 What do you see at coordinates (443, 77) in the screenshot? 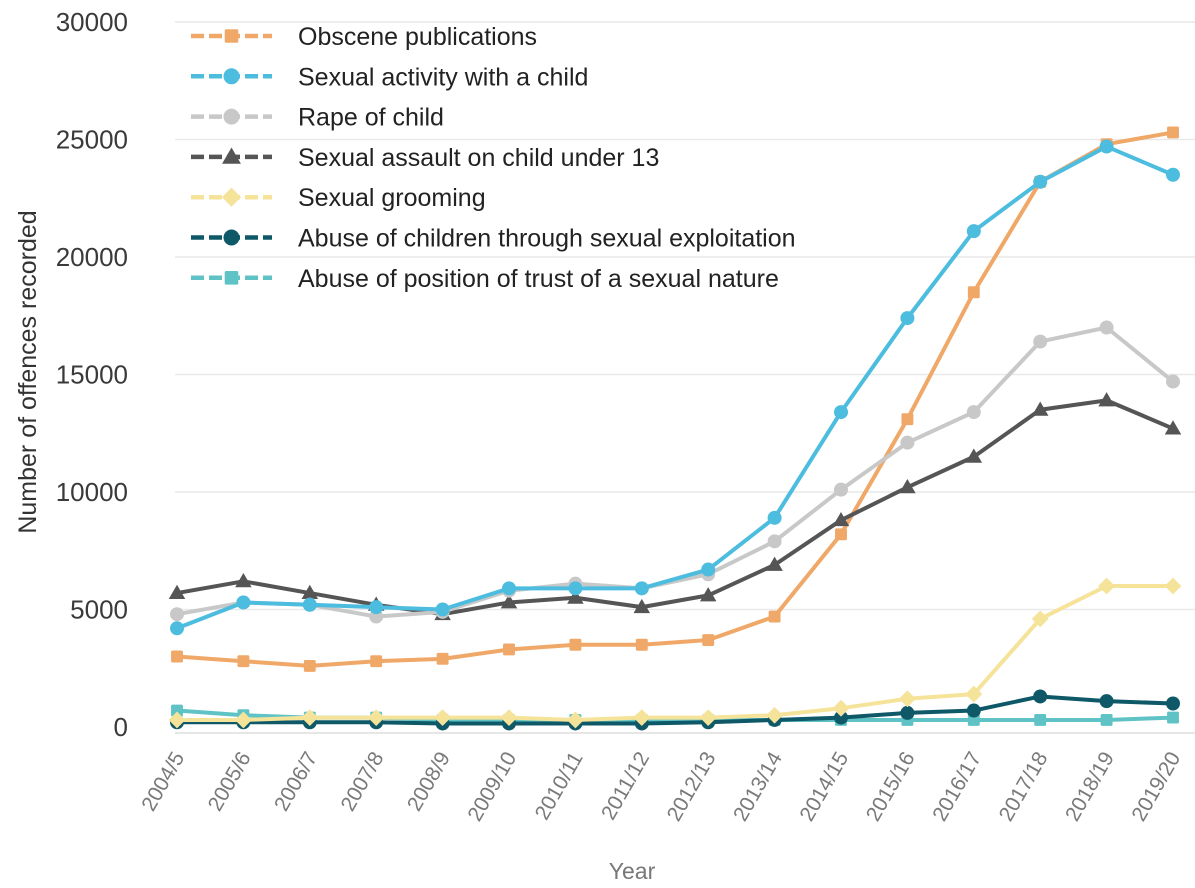
I see `legend-label: Sexual activity with a child` at bounding box center [443, 77].